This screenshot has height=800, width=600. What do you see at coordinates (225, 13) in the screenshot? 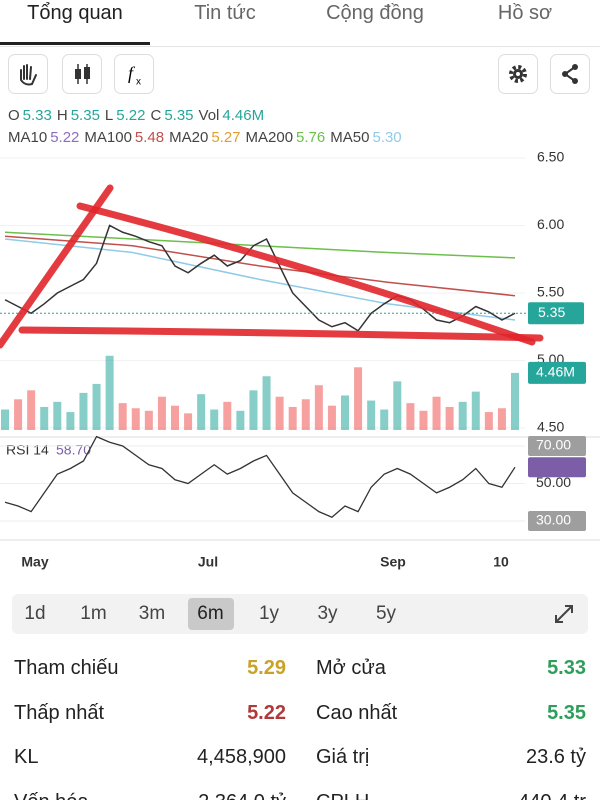
I see `tab: Tin tức` at bounding box center [225, 13].